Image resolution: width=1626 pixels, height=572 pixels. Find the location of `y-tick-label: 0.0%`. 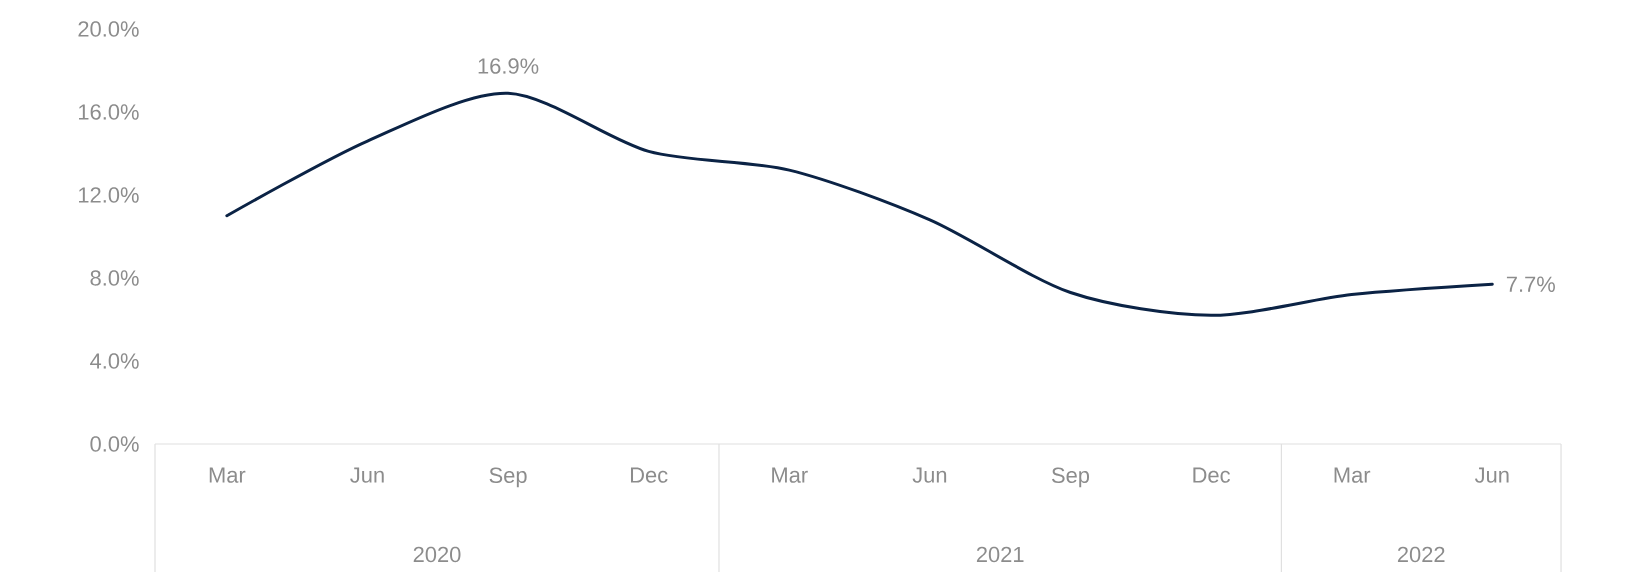

y-tick-label: 0.0% is located at coordinates (114, 444).